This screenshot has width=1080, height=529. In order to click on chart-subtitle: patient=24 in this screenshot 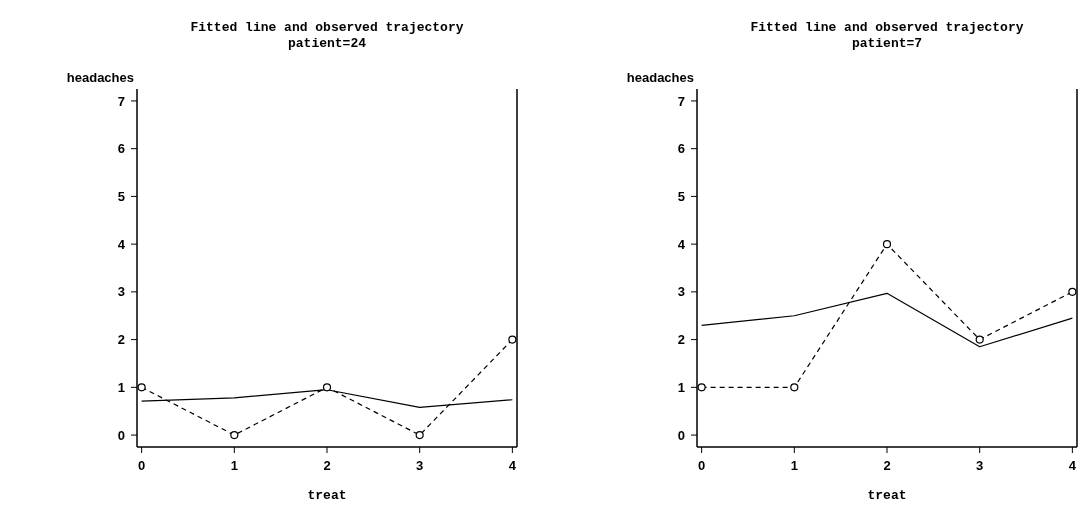, I will do `click(327, 44)`.